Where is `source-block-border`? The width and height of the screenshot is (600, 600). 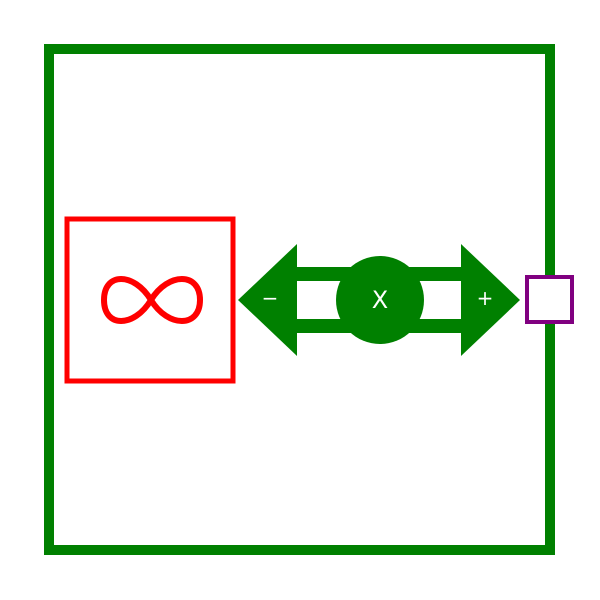
source-block-border is located at coordinates (150, 300).